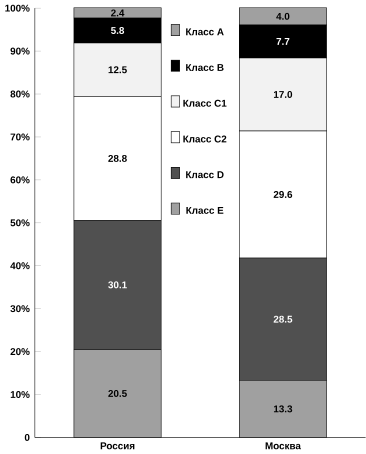 This screenshot has height=454, width=366. I want to click on data-label: 12.5, so click(117, 70).